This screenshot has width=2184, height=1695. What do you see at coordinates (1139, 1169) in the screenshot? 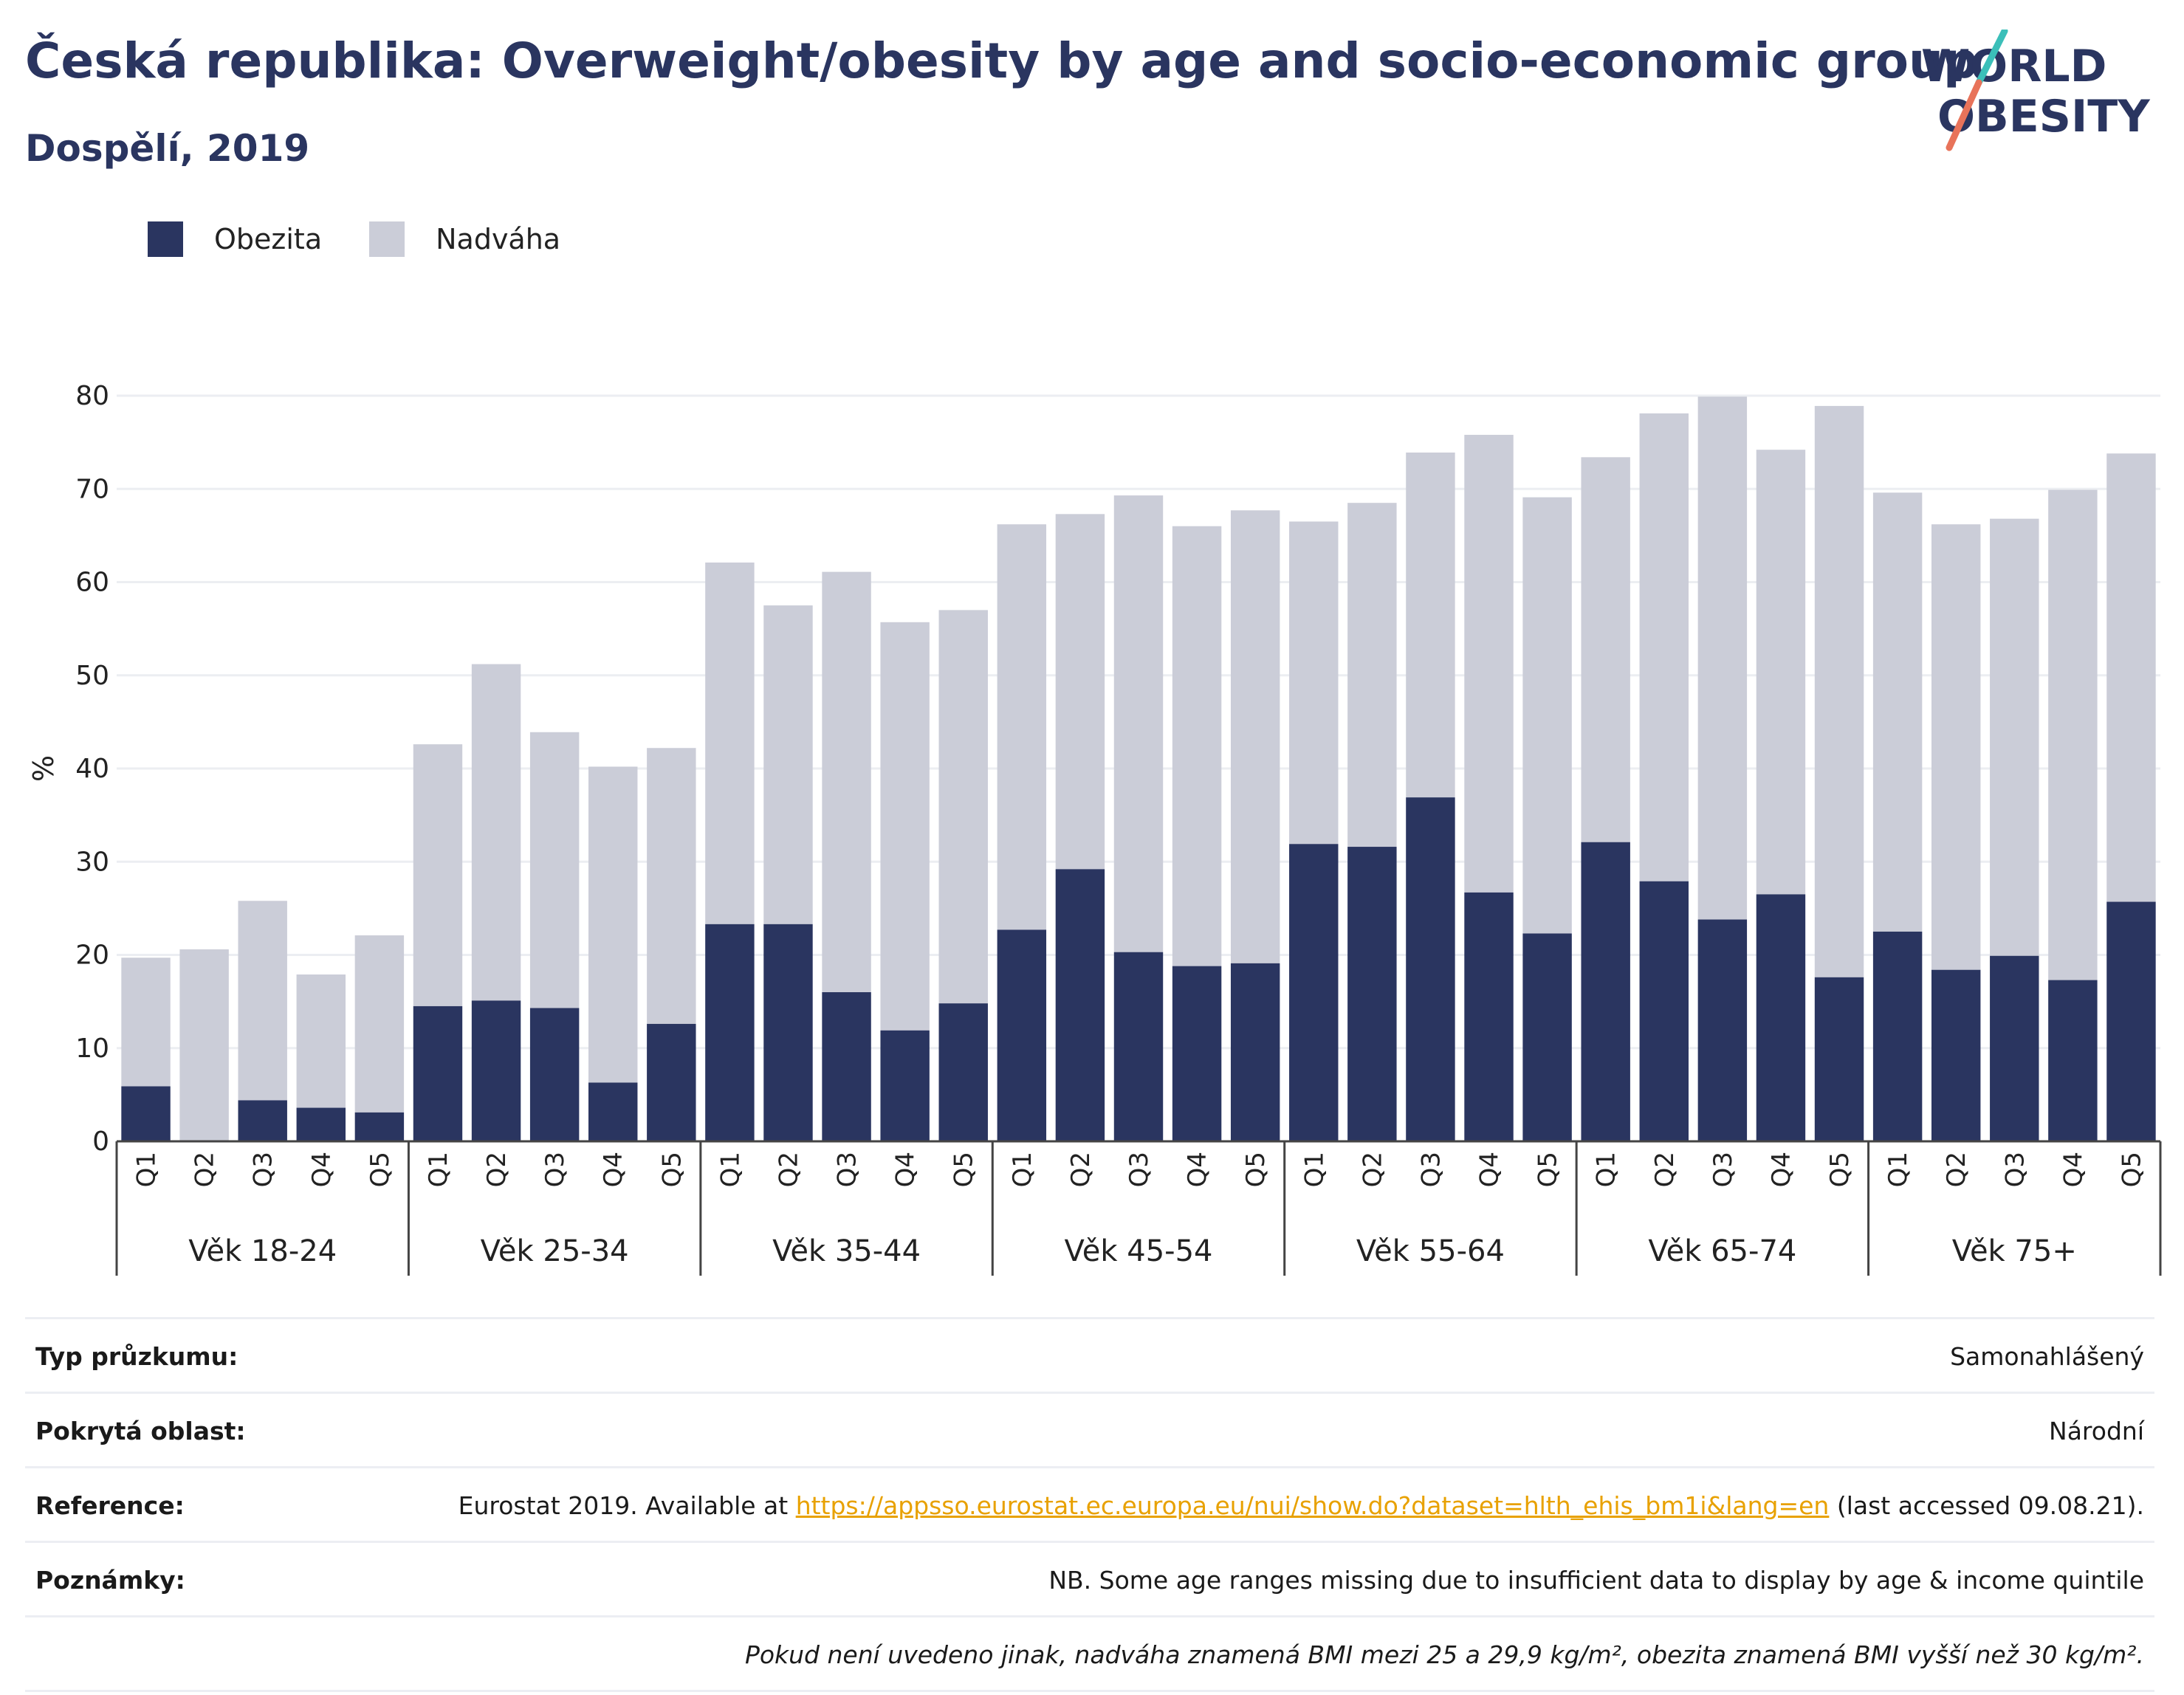
I see `x-tick-label-g4-q3: Q3` at bounding box center [1139, 1169].